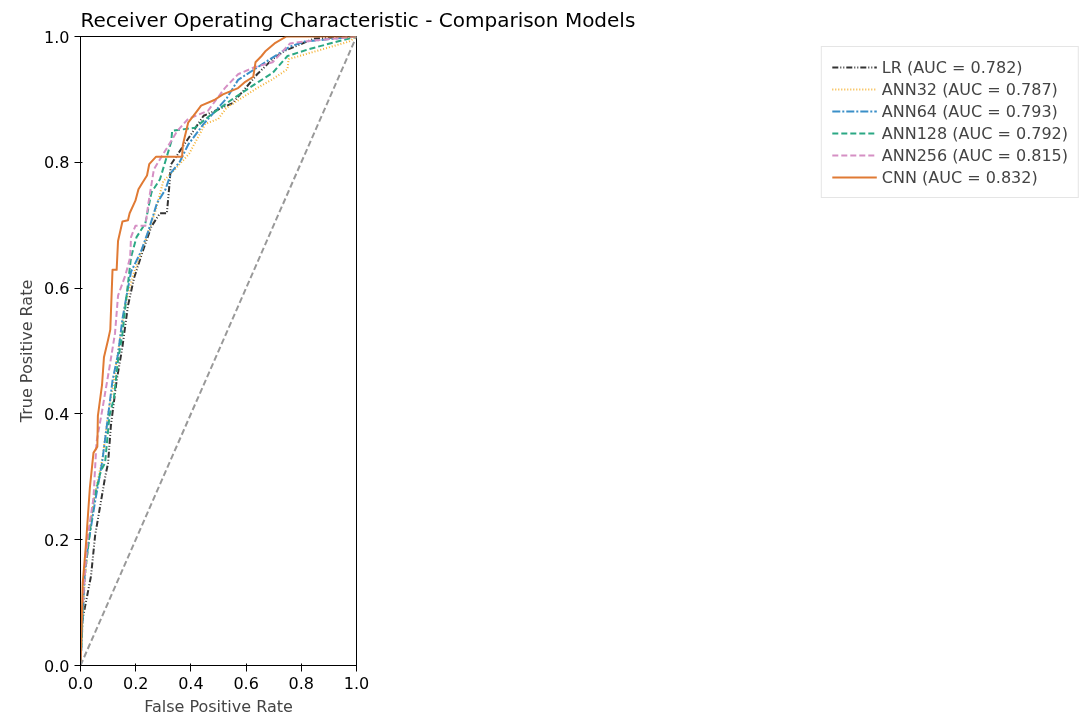 This screenshot has width=1089, height=725. I want to click on y-tick-label: 0.6, so click(57, 289).